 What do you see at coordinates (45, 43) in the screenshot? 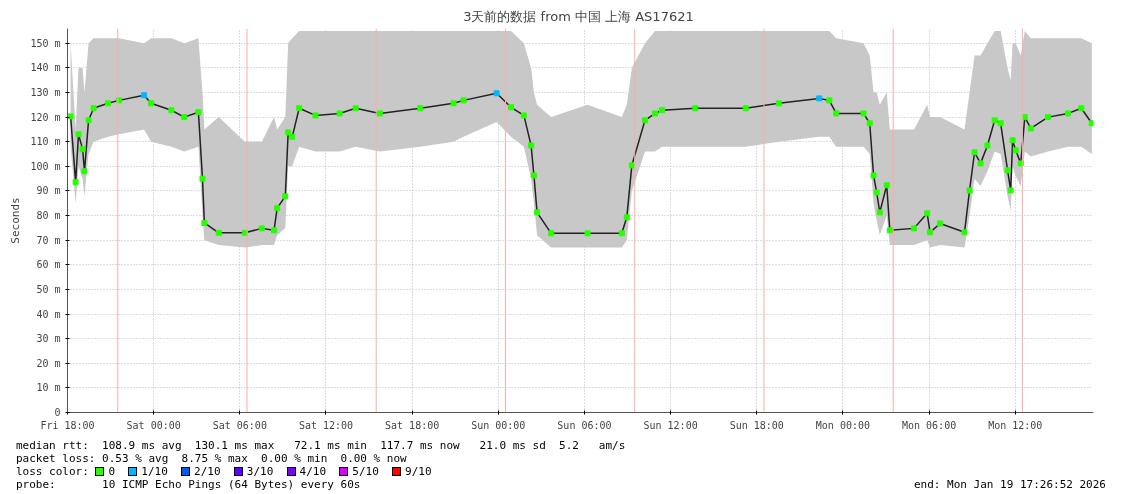
I see `y-tick-label: 150 m` at bounding box center [45, 43].